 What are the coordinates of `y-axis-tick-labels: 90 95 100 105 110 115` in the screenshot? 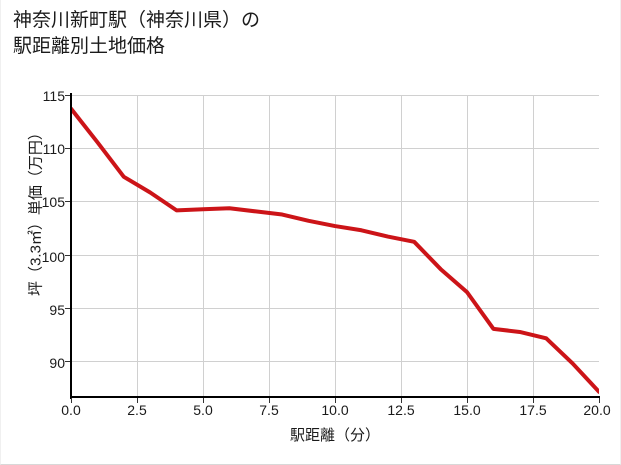 It's located at (42, 232).